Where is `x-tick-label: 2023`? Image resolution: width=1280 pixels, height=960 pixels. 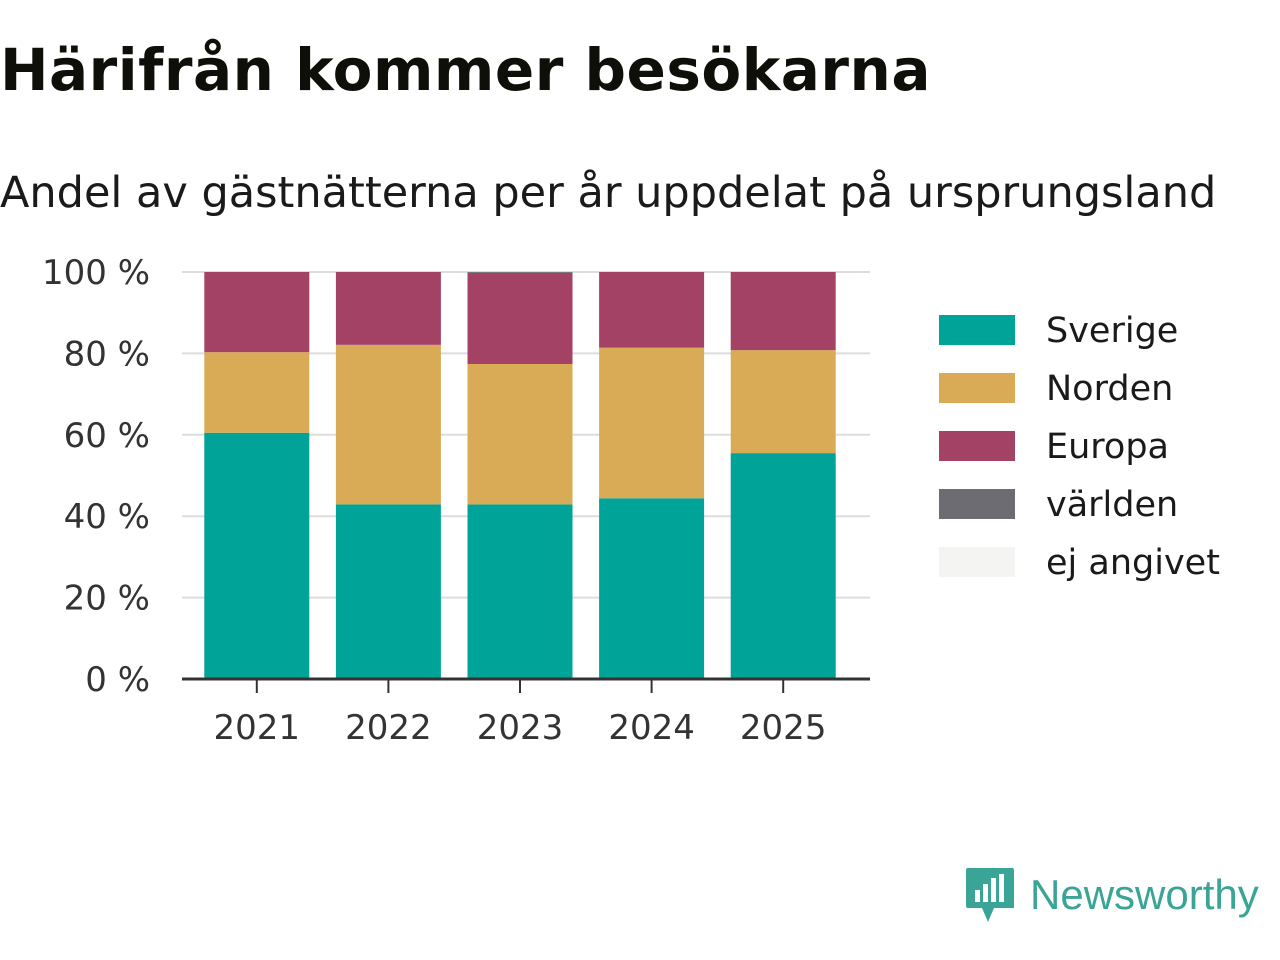 x-tick-label: 2023 is located at coordinates (520, 728).